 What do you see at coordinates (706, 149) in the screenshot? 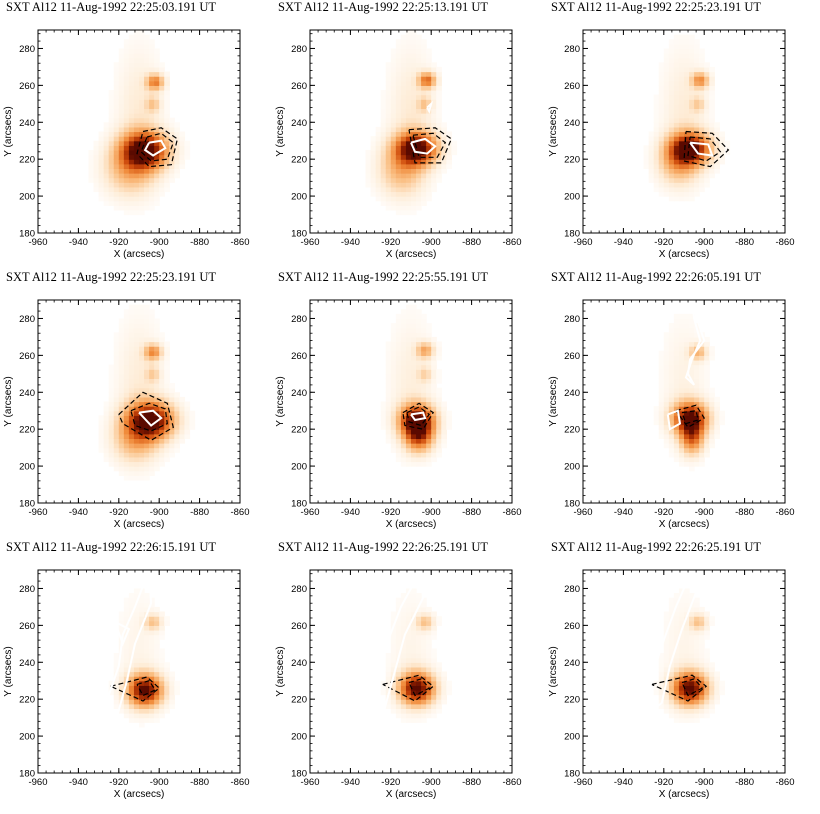
I see `black-contour` at bounding box center [706, 149].